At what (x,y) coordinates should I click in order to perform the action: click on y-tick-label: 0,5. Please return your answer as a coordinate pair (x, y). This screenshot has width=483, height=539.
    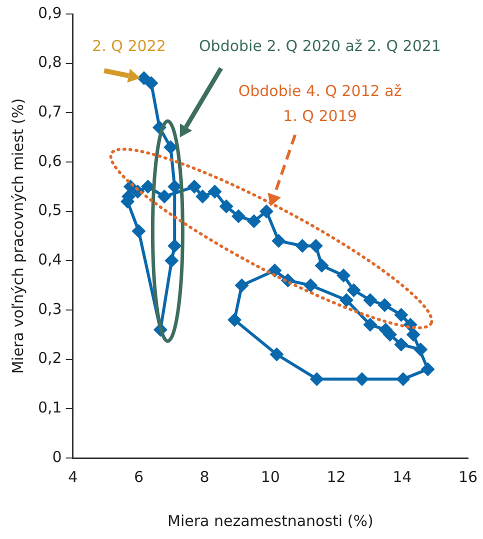
    Looking at the image, I should click on (50, 210).